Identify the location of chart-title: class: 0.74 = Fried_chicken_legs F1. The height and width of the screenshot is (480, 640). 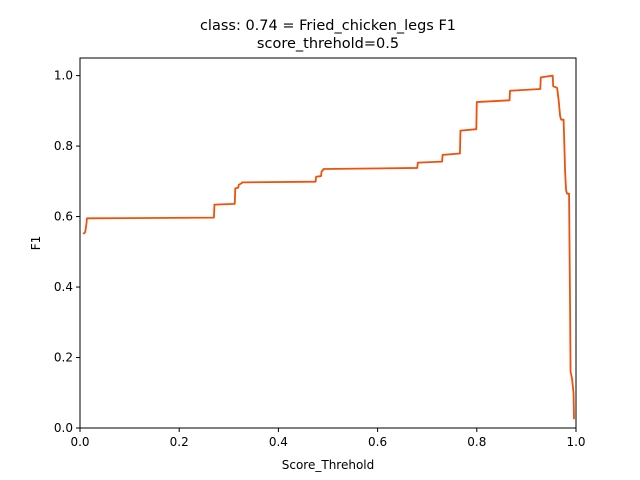
(328, 26).